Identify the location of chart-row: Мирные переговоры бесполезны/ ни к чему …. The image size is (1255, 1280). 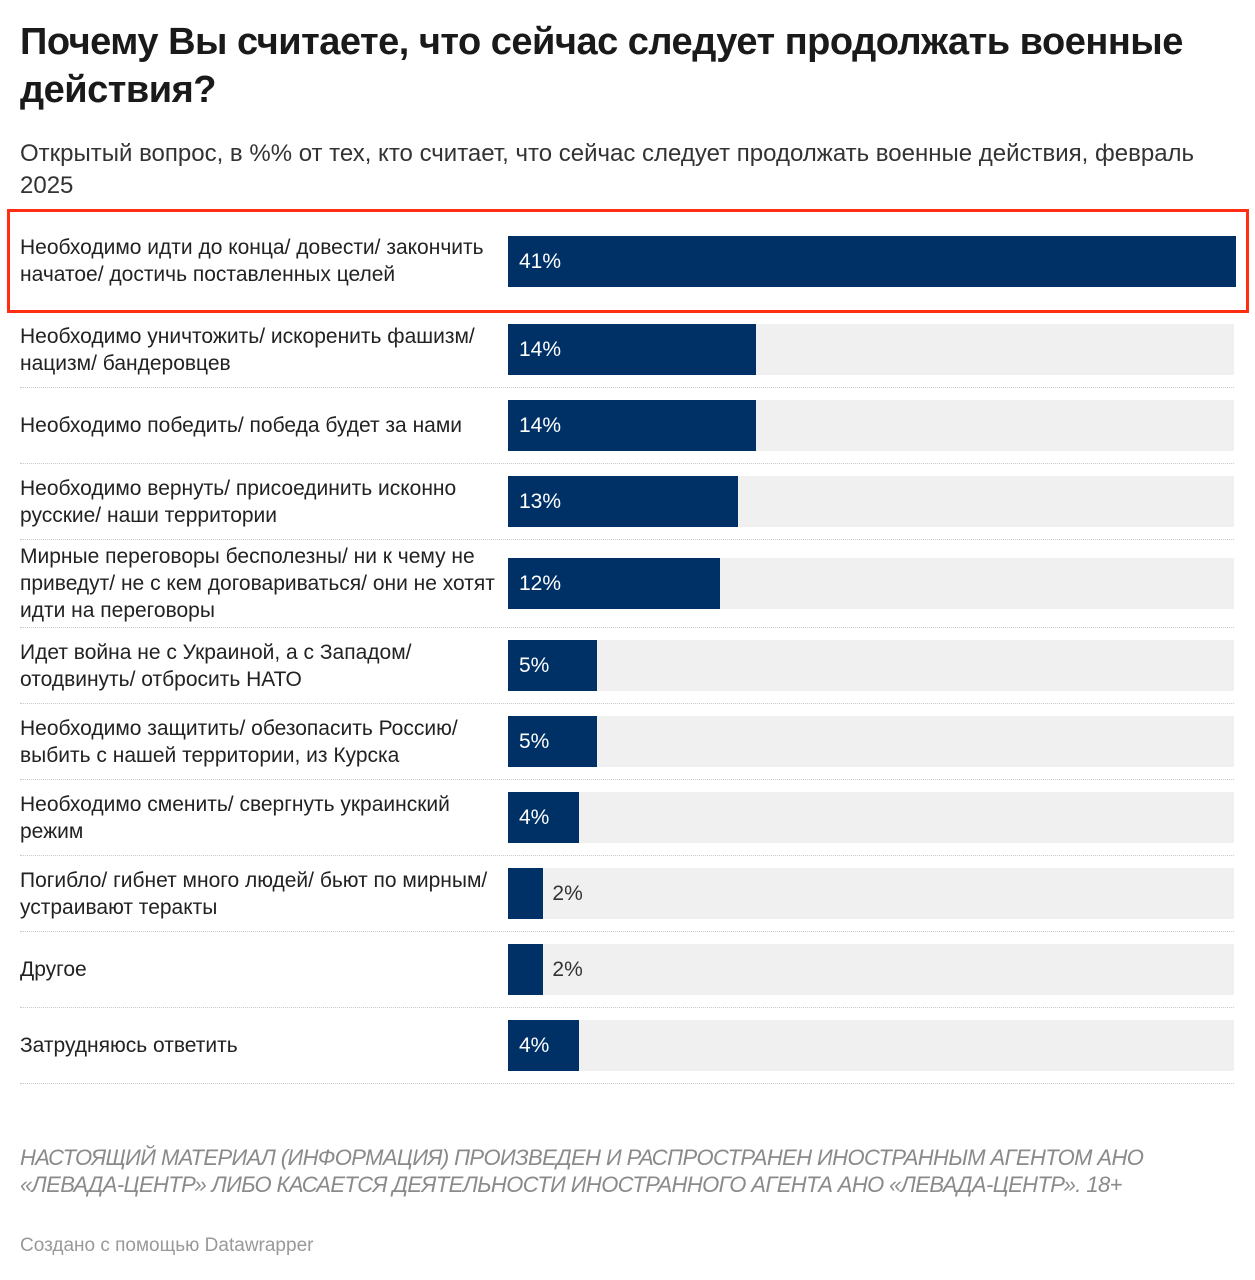
(627, 584).